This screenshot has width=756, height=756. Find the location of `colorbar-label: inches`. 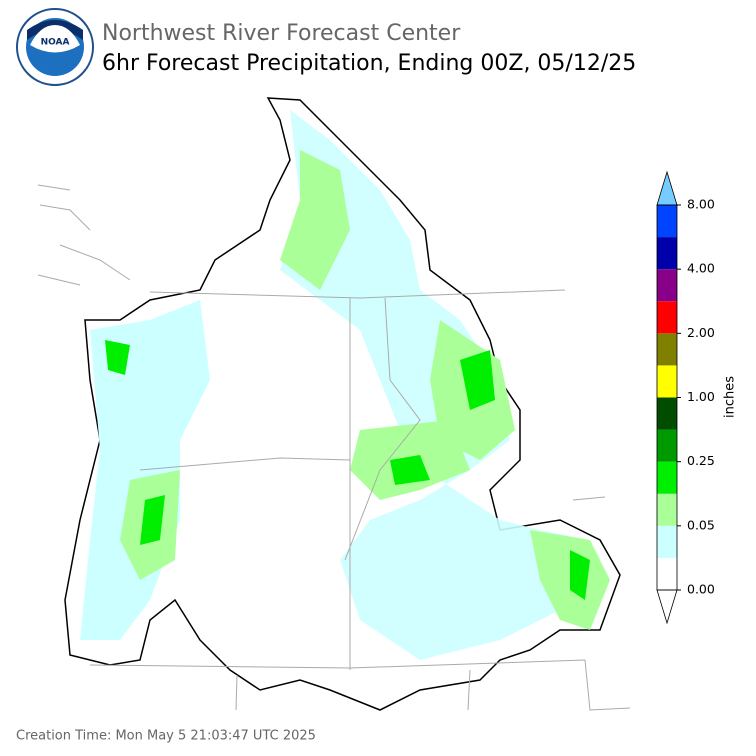

colorbar-label: inches is located at coordinates (730, 397).